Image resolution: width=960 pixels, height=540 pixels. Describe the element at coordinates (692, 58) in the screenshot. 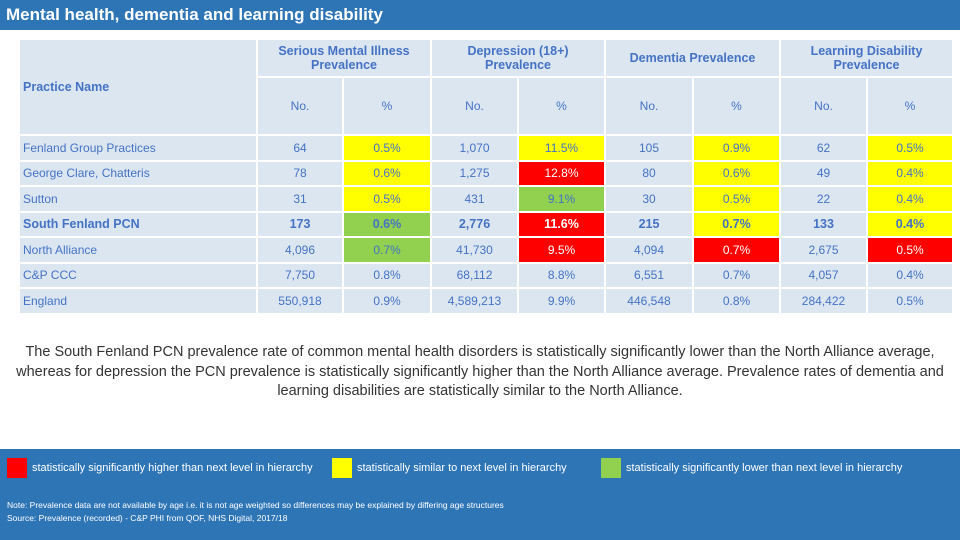

I see `group-header: Dementia Prevalence` at that location.